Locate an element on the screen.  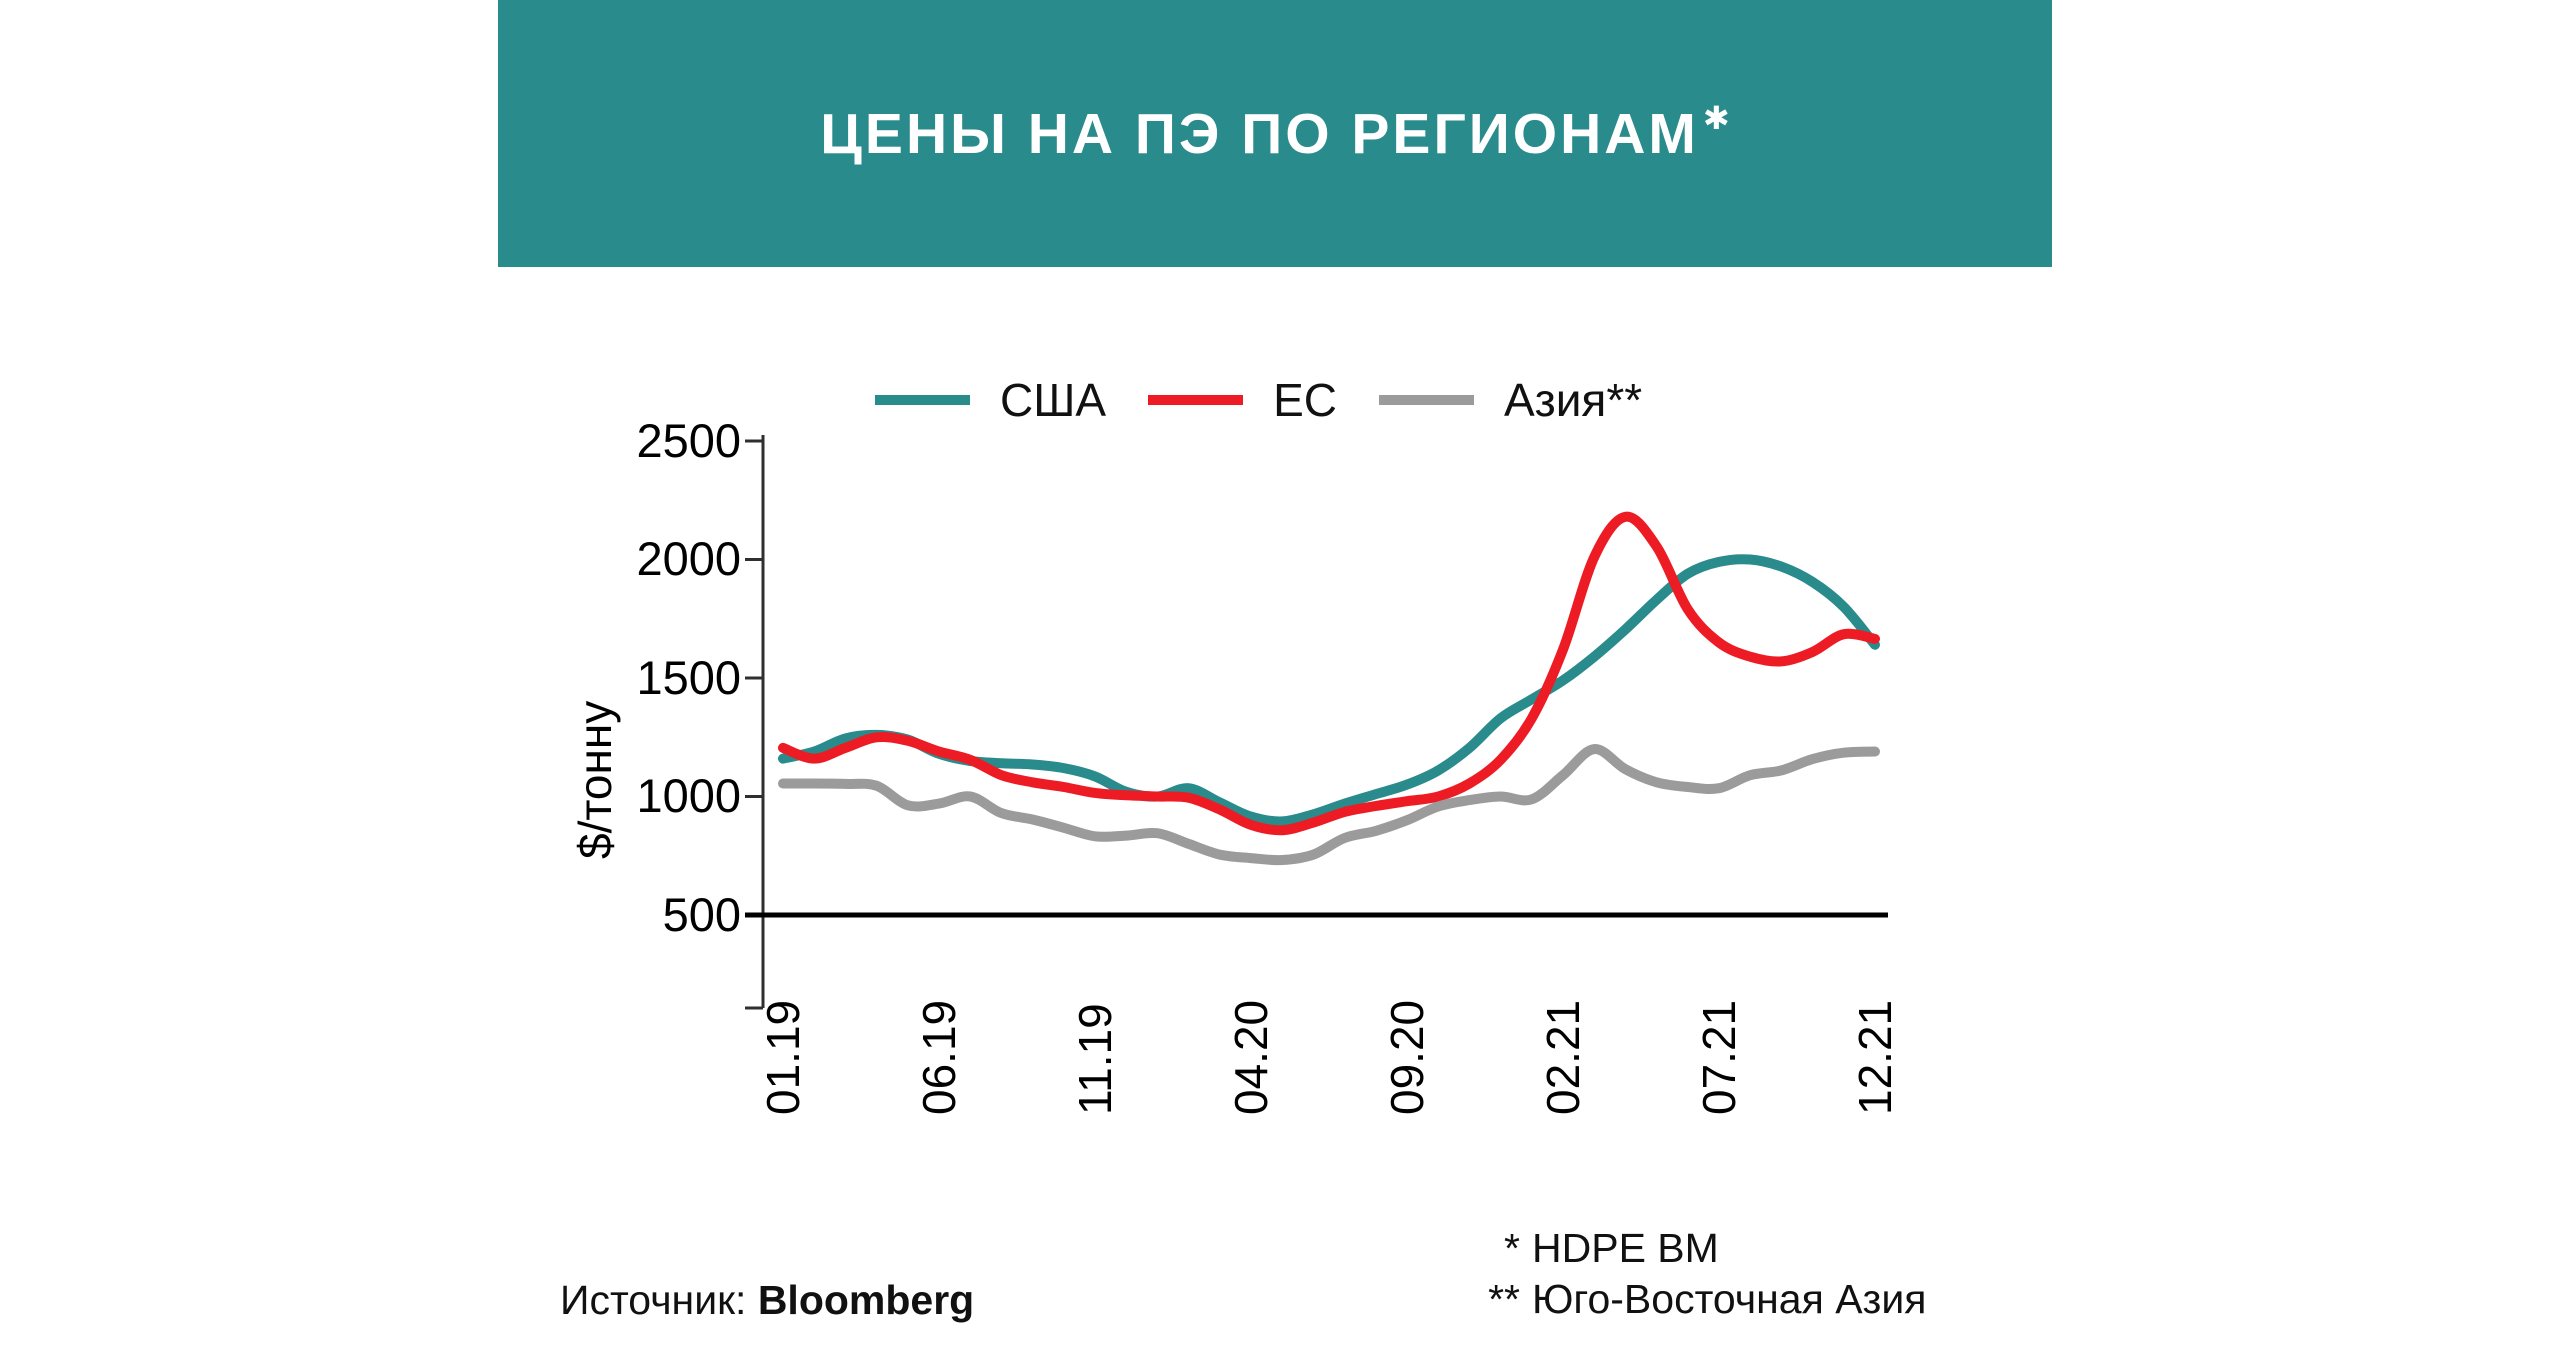
source-line: Источник: Bloomberg is located at coordinates (767, 1300).